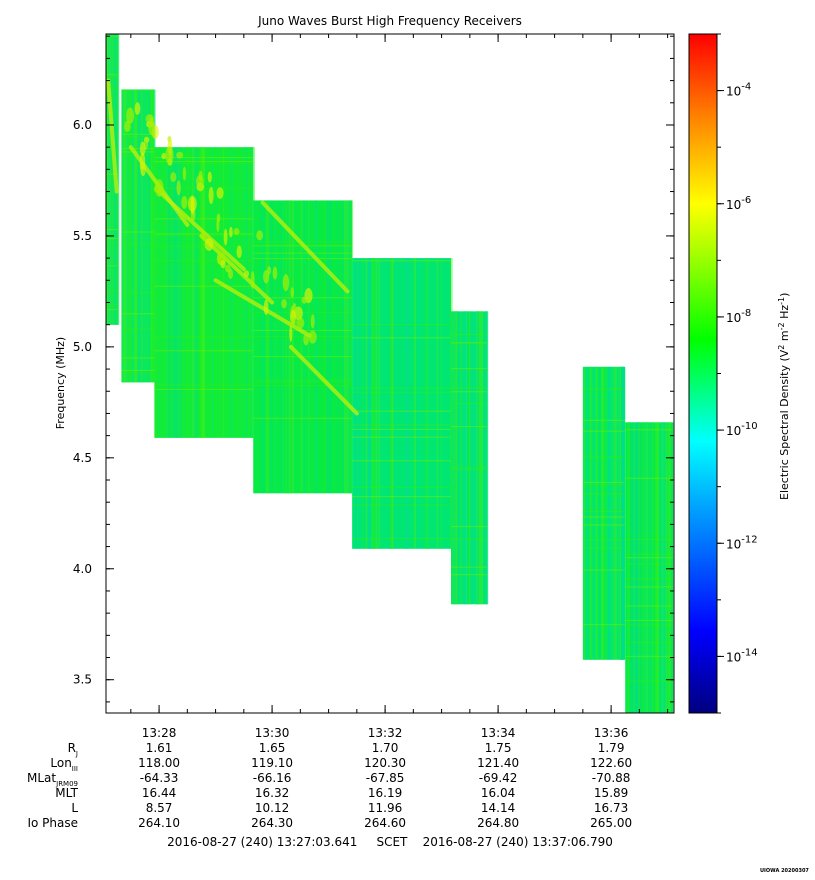 The width and height of the screenshot is (815, 880). What do you see at coordinates (781, 347) in the screenshot?
I see `colorbar-label-sup1: 2` at bounding box center [781, 347].